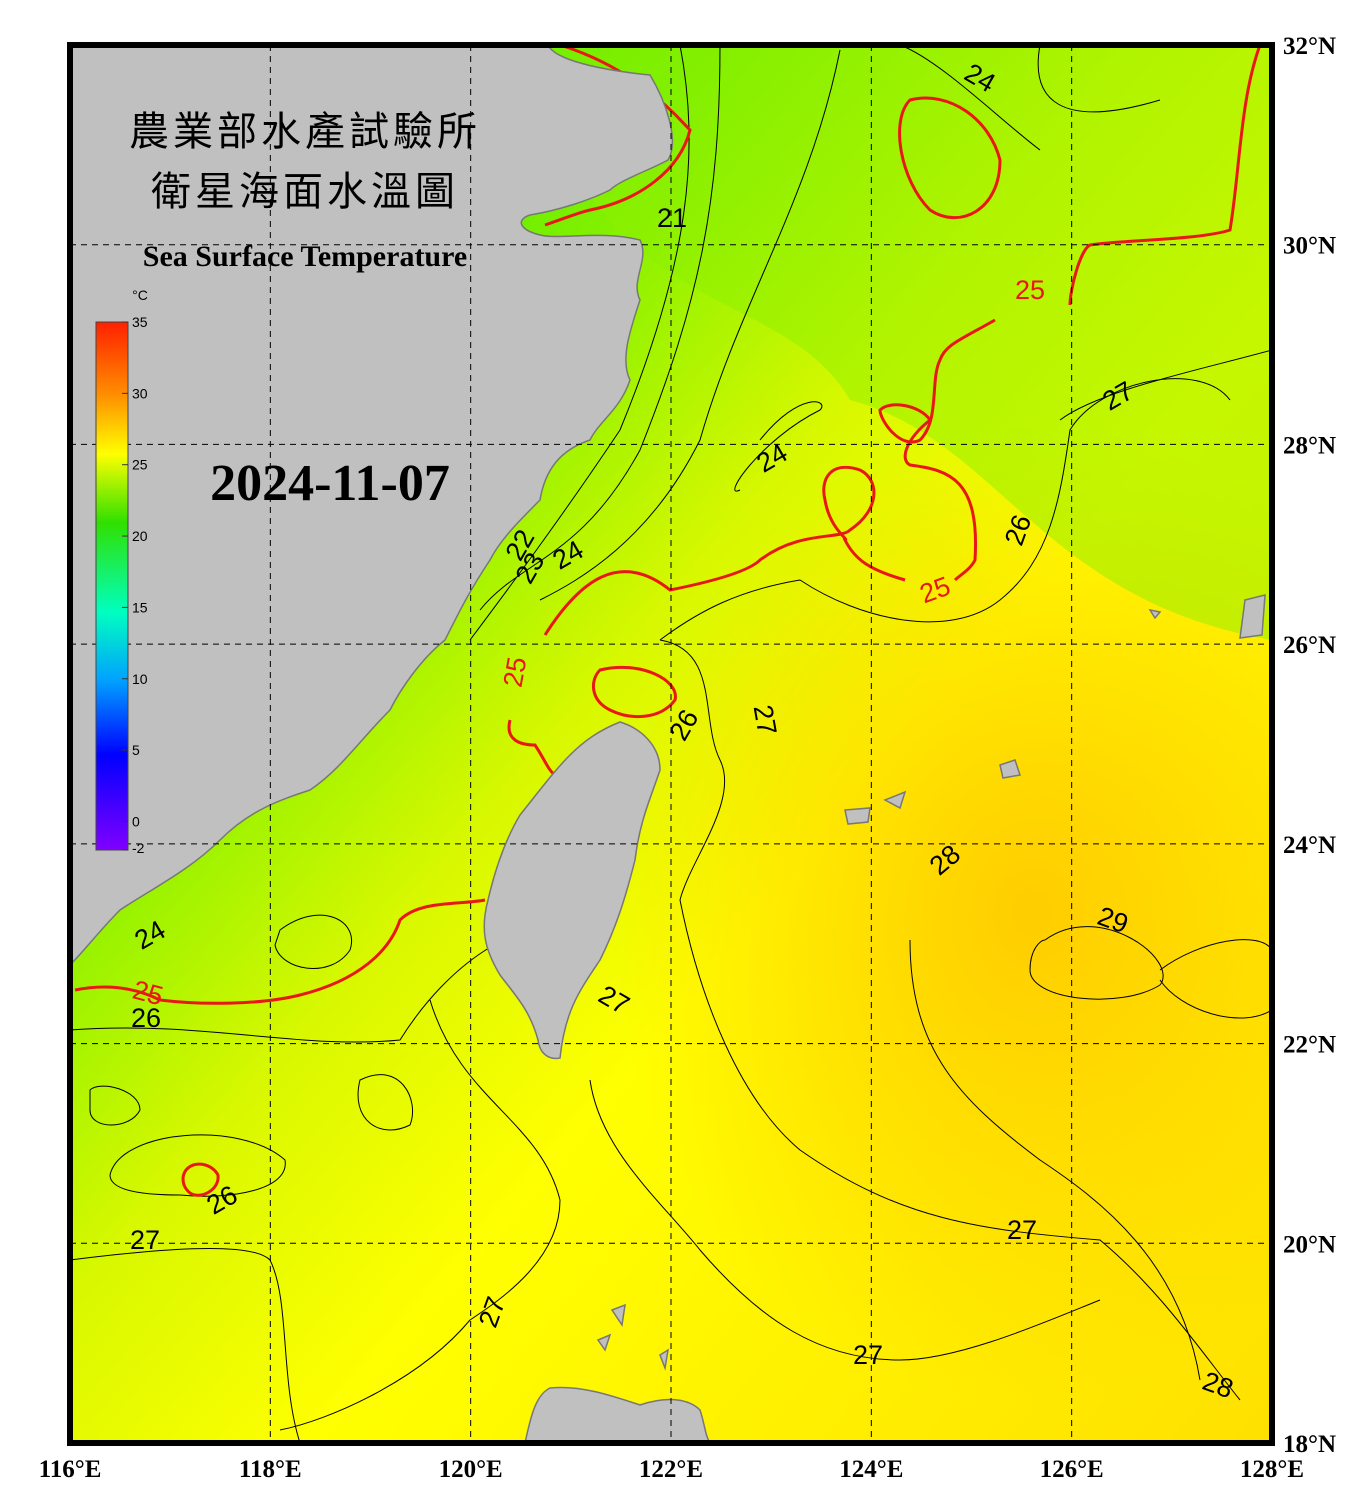 The width and height of the screenshot is (1350, 1500). Describe the element at coordinates (140, 322) in the screenshot. I see `colorbar-label: 35` at that location.